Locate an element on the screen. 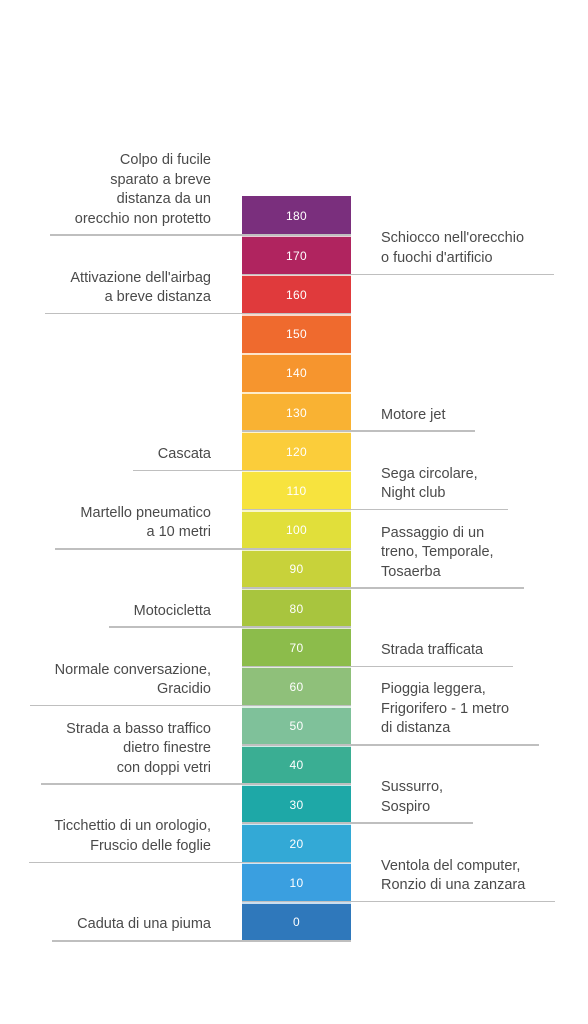 The image size is (588, 1024). annotation-line: a breve distanza is located at coordinates (157, 297).